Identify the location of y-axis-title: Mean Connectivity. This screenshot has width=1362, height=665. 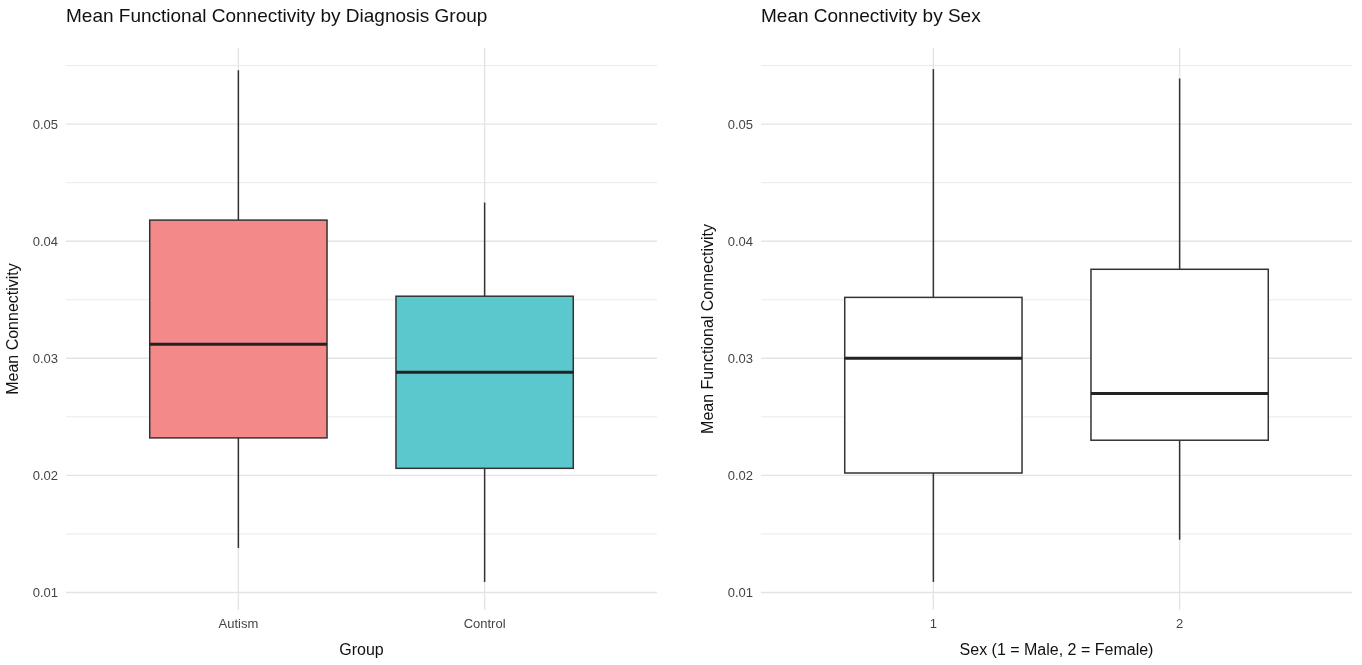
(12, 329).